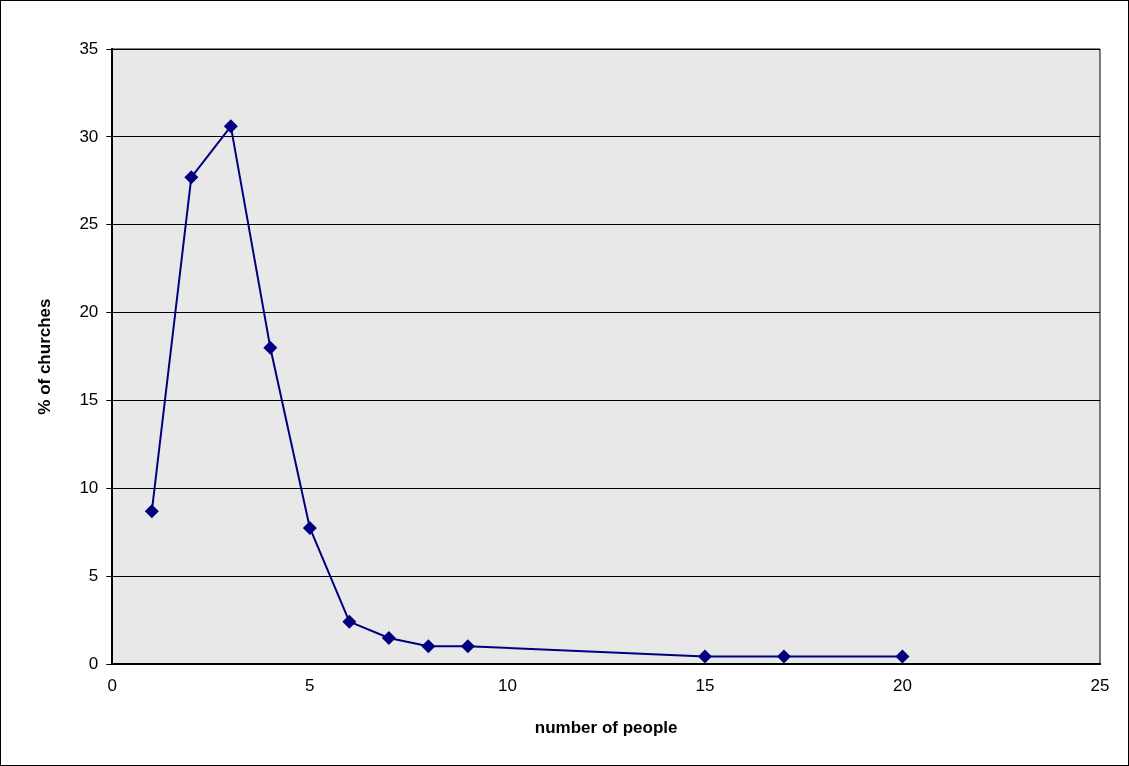 This screenshot has height=766, width=1129. I want to click on y-tick-label: 35, so click(89, 48).